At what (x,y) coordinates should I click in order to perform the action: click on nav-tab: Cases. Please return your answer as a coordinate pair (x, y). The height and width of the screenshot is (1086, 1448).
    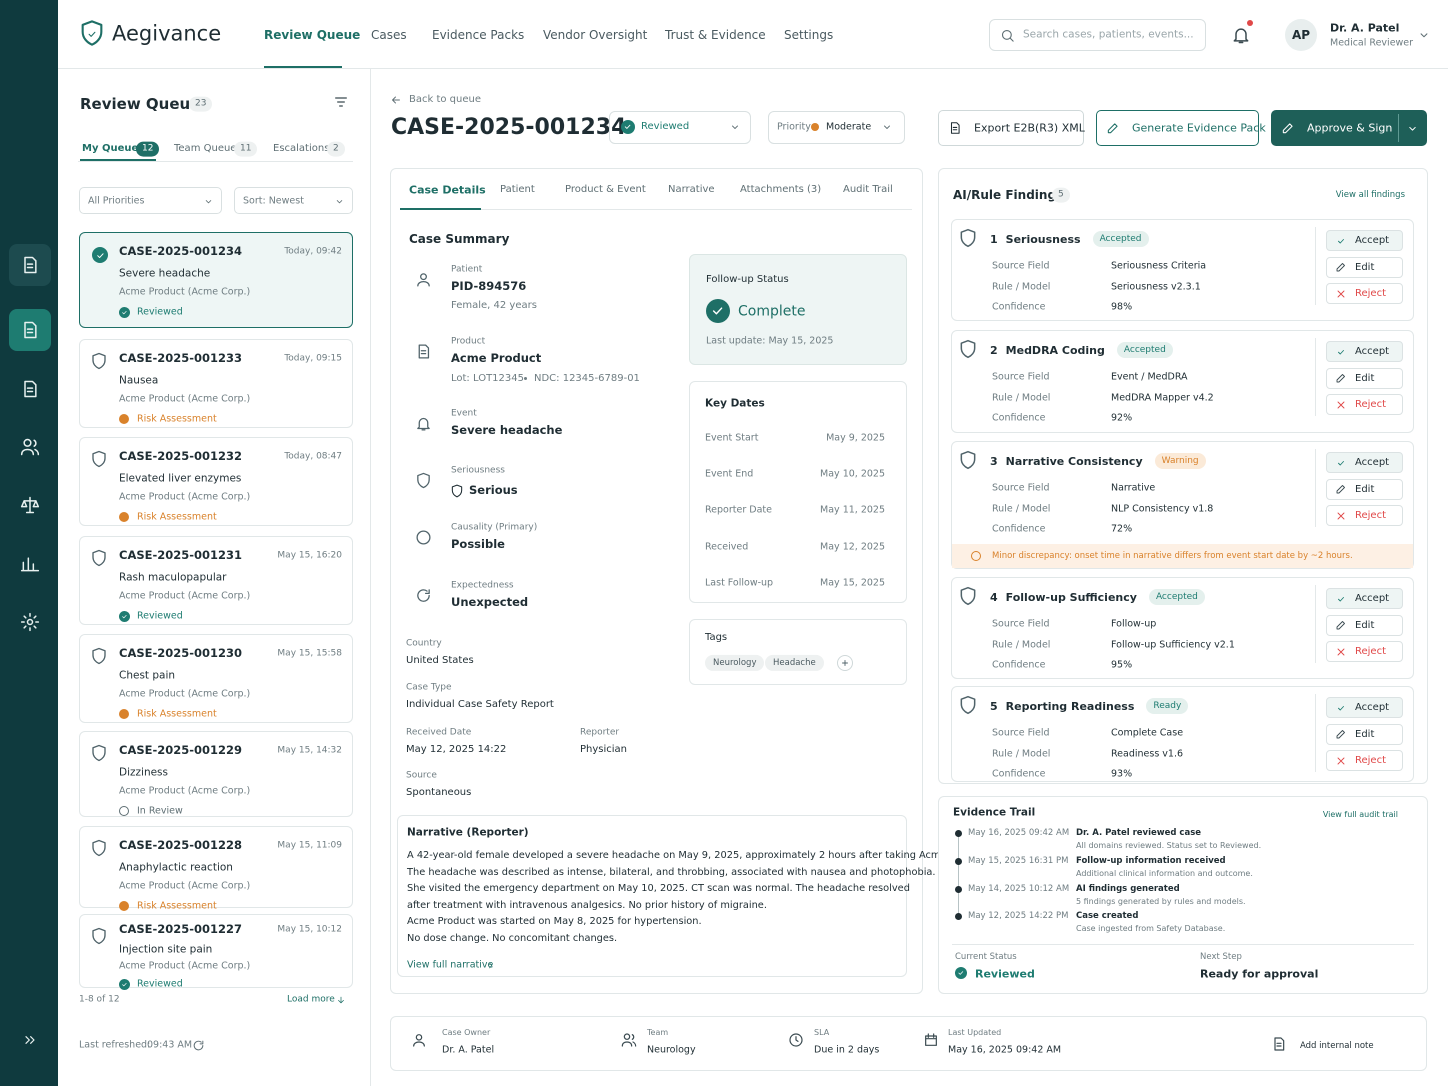
    Looking at the image, I should click on (389, 34).